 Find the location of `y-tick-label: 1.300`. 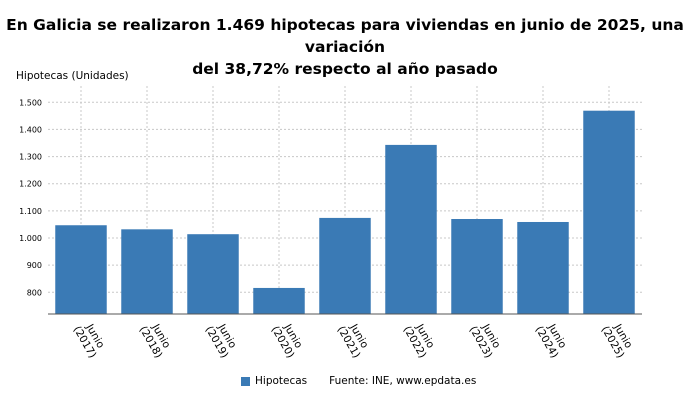

y-tick-label: 1.300 is located at coordinates (30, 157).